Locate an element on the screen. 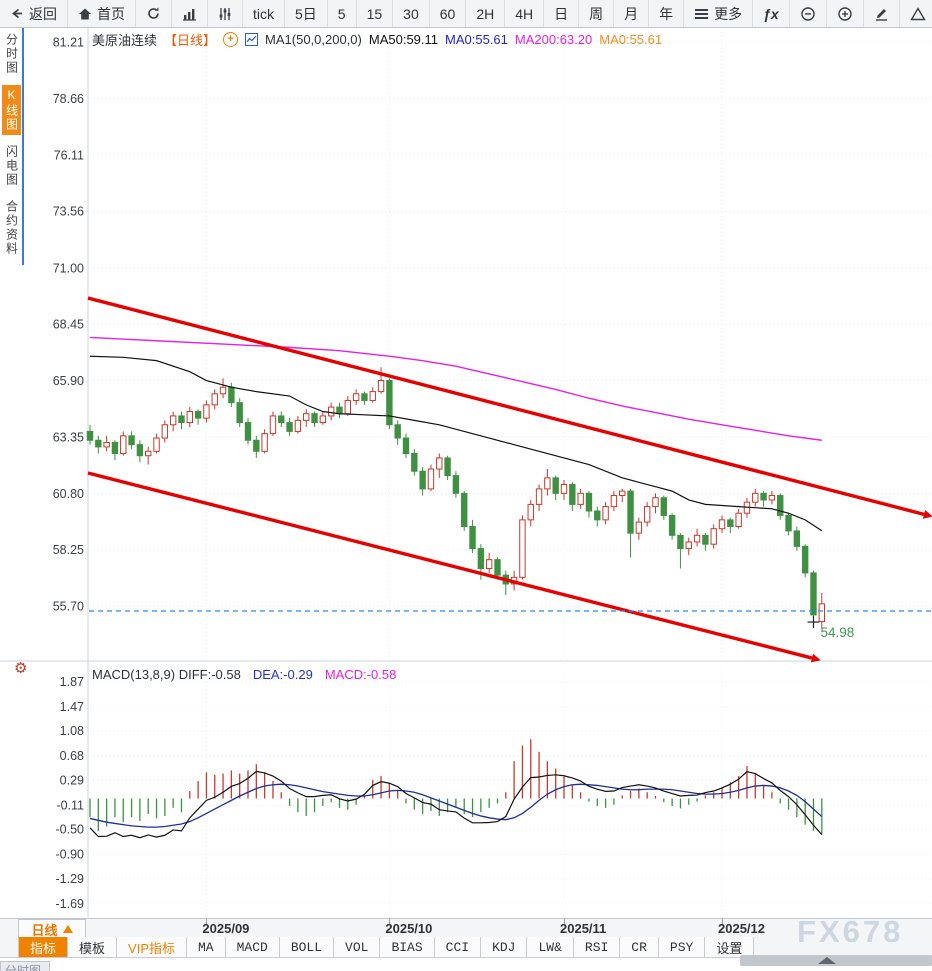 Image resolution: width=932 pixels, height=971 pixels. expand-arrow-icon is located at coordinates (827, 960).